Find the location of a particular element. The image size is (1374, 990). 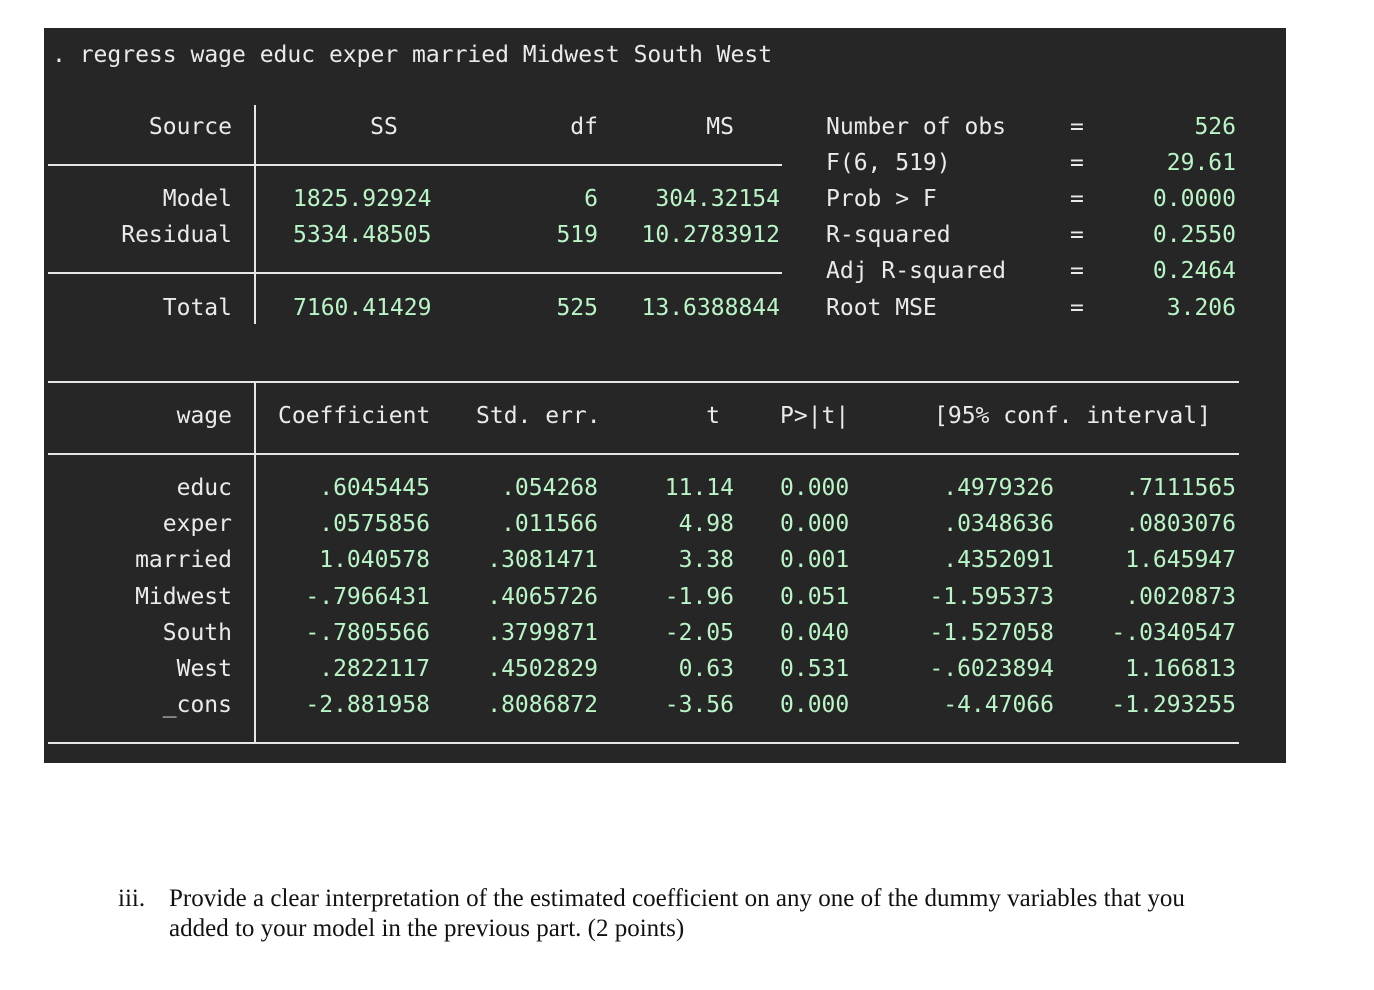

coef-ci-low: .0348636 is located at coordinates (998, 524).